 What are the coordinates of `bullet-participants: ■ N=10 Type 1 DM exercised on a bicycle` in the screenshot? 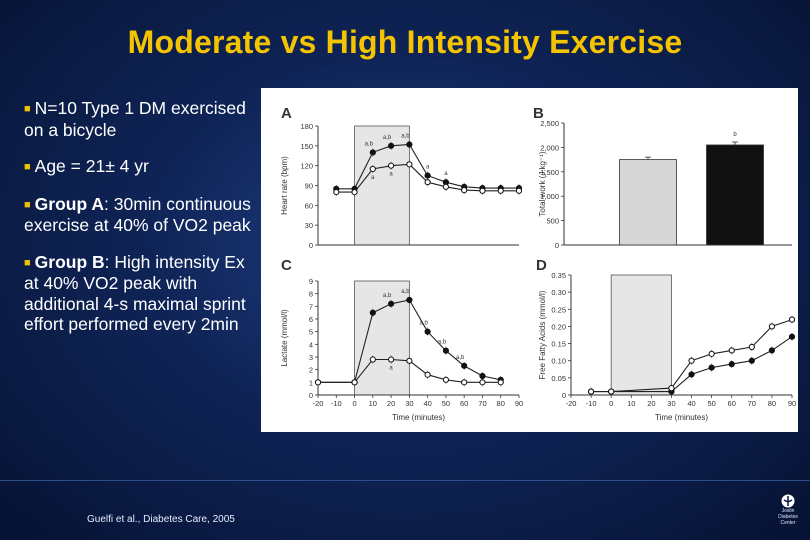 It's located at (142, 119).